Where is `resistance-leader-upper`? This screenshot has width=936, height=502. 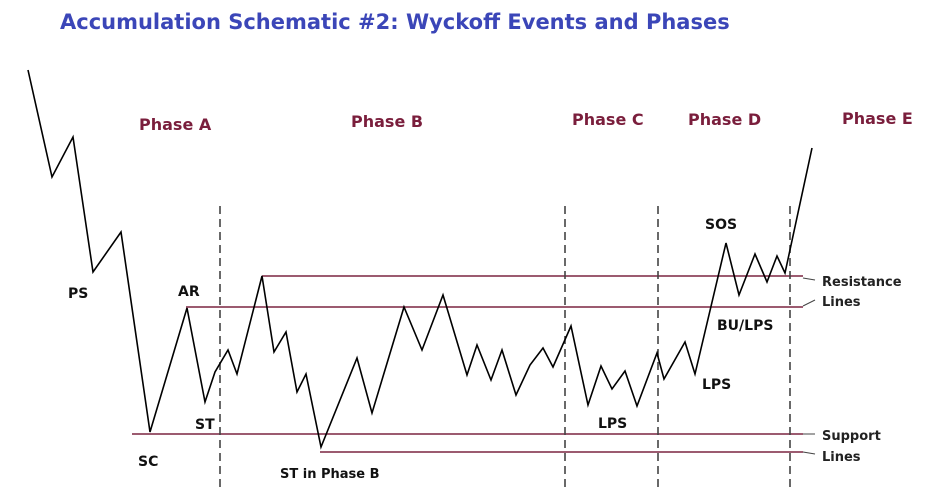
resistance-leader-upper is located at coordinates (809, 279).